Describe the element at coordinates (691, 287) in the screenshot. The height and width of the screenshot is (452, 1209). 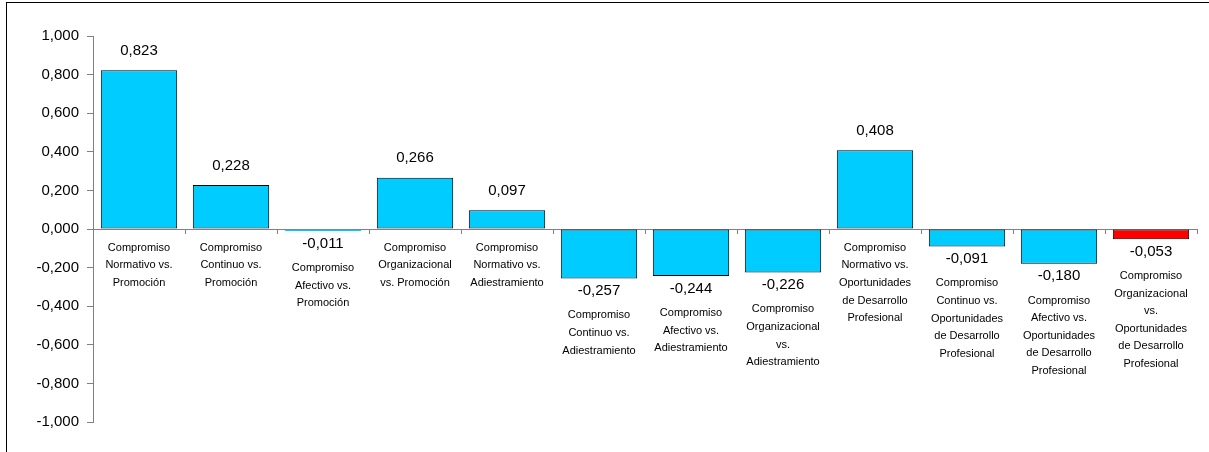
I see `data-label: -0,244` at that location.